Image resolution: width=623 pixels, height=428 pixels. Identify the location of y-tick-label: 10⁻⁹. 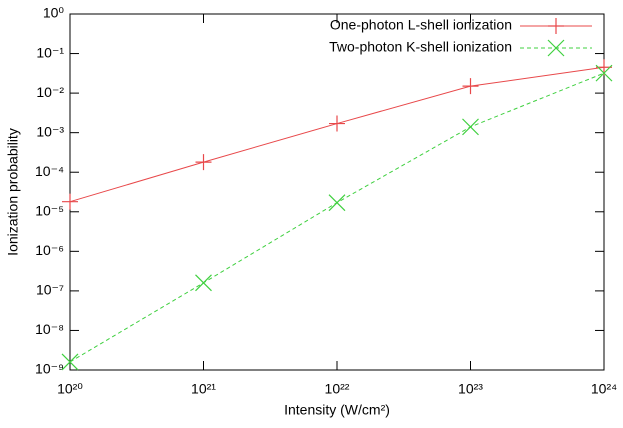
(49, 369).